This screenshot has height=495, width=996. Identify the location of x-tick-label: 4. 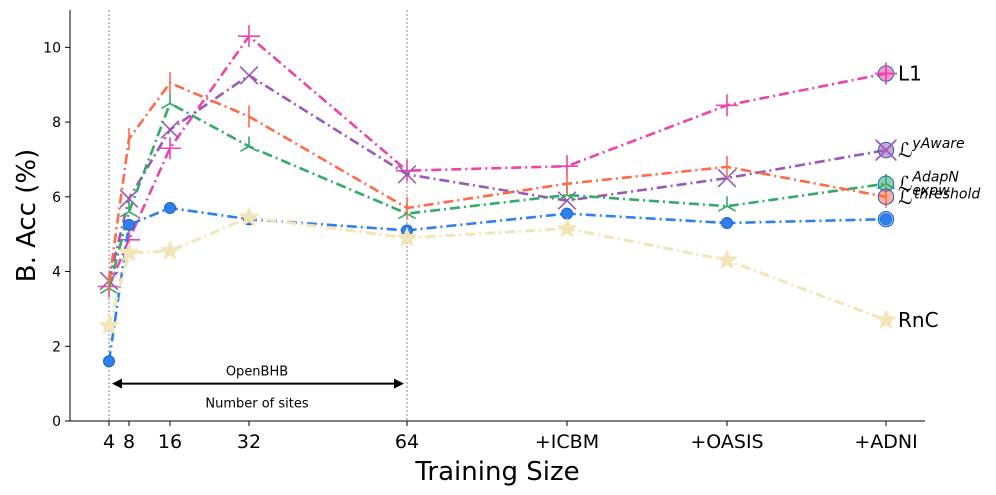
(109, 442).